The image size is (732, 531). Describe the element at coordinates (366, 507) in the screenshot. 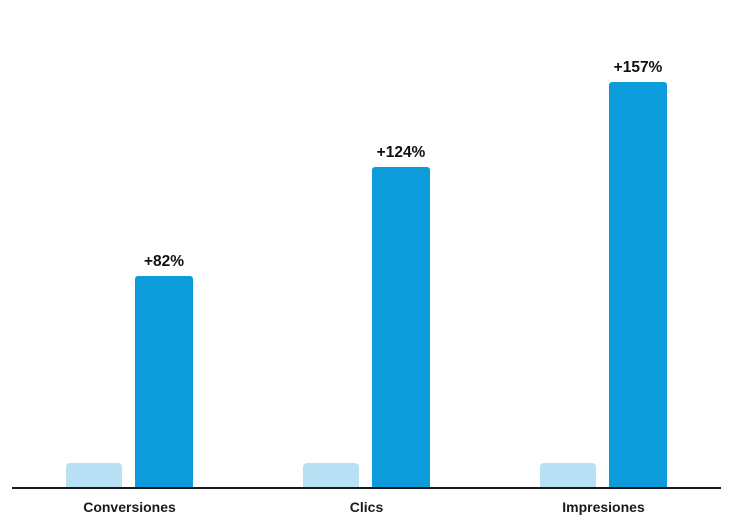

I see `category-label: Clics` at that location.